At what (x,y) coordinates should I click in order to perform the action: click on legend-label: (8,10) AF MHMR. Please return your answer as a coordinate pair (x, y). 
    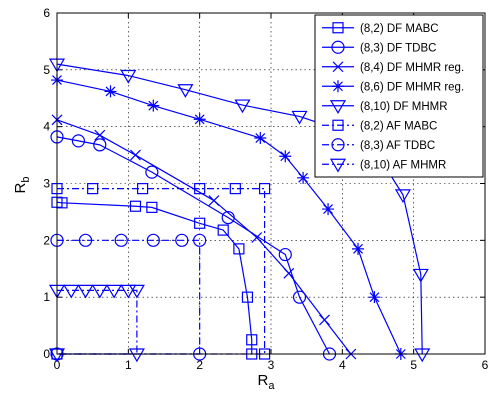
    Looking at the image, I should click on (403, 165).